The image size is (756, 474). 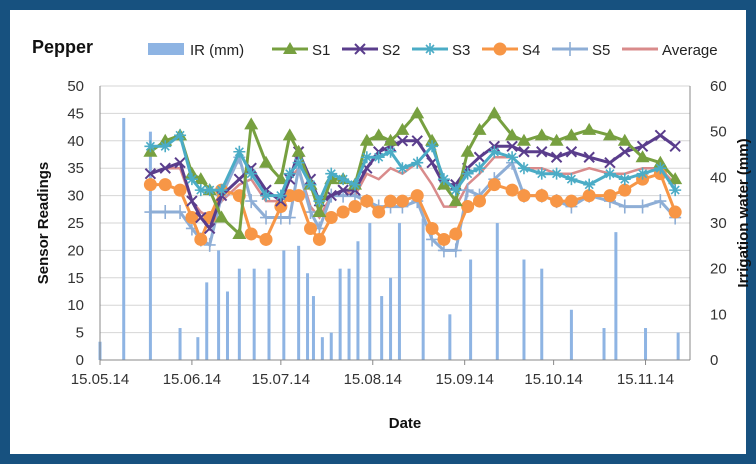 I want to click on x-tick-label: 15.06.14, so click(x=192, y=379).